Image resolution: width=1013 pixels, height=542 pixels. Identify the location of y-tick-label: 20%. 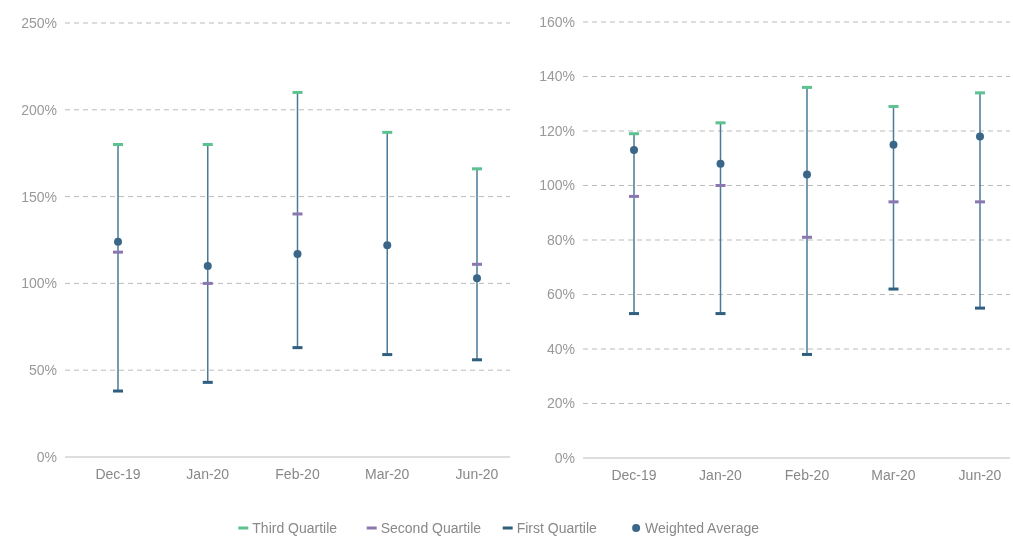
(560, 403).